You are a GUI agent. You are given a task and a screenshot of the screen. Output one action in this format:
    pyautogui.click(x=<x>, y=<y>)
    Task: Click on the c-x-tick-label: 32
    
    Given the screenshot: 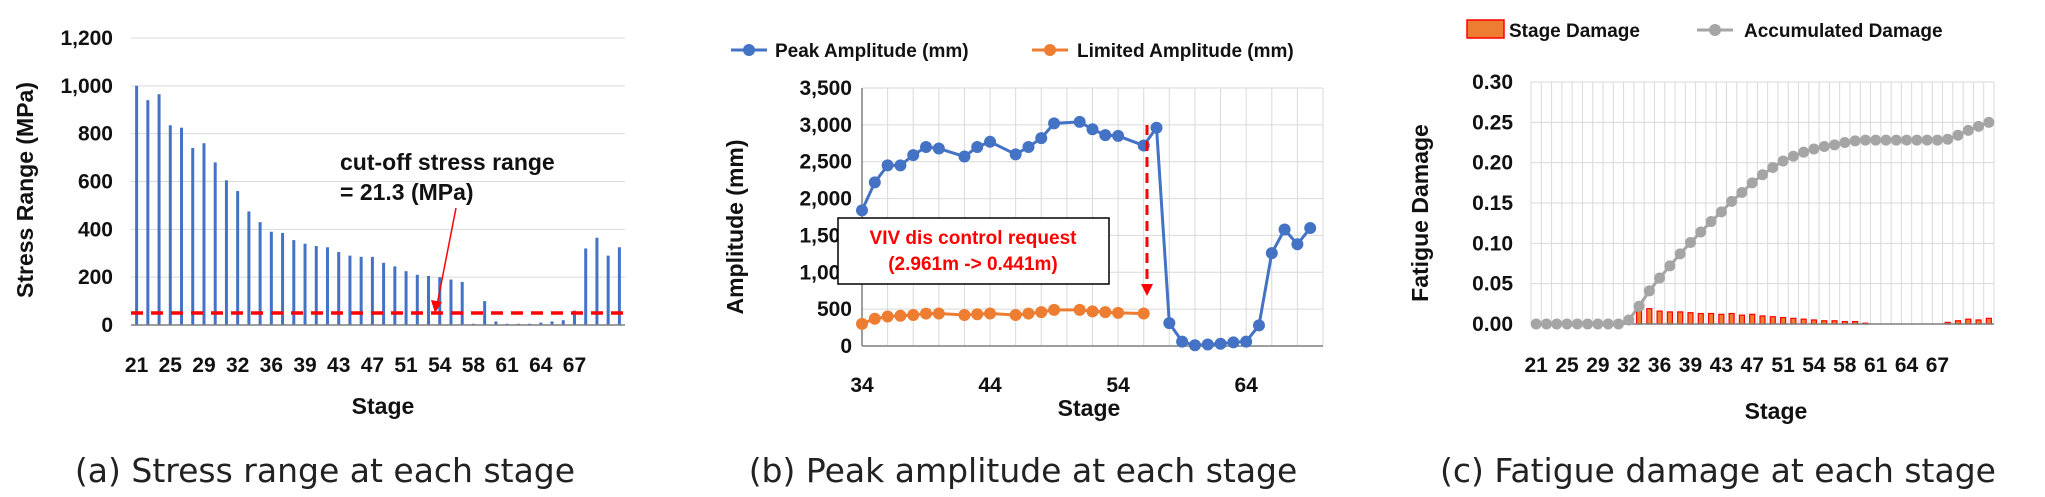 What is the action you would take?
    pyautogui.click(x=1628, y=365)
    